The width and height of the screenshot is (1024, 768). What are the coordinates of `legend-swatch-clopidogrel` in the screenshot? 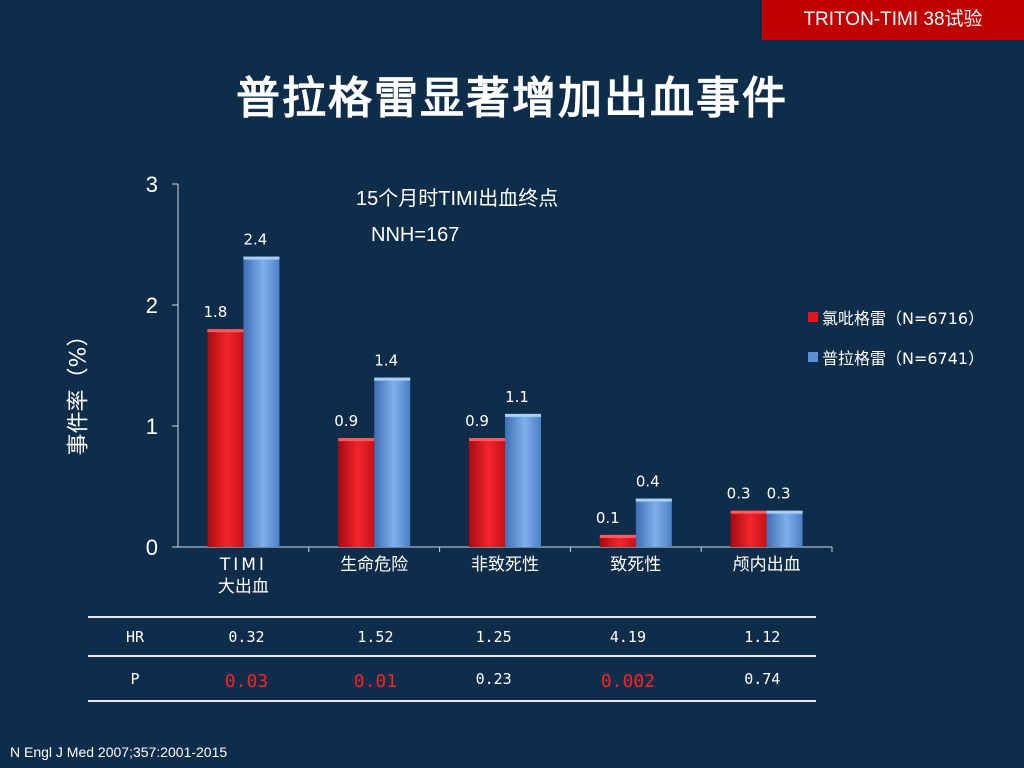 It's located at (813, 317).